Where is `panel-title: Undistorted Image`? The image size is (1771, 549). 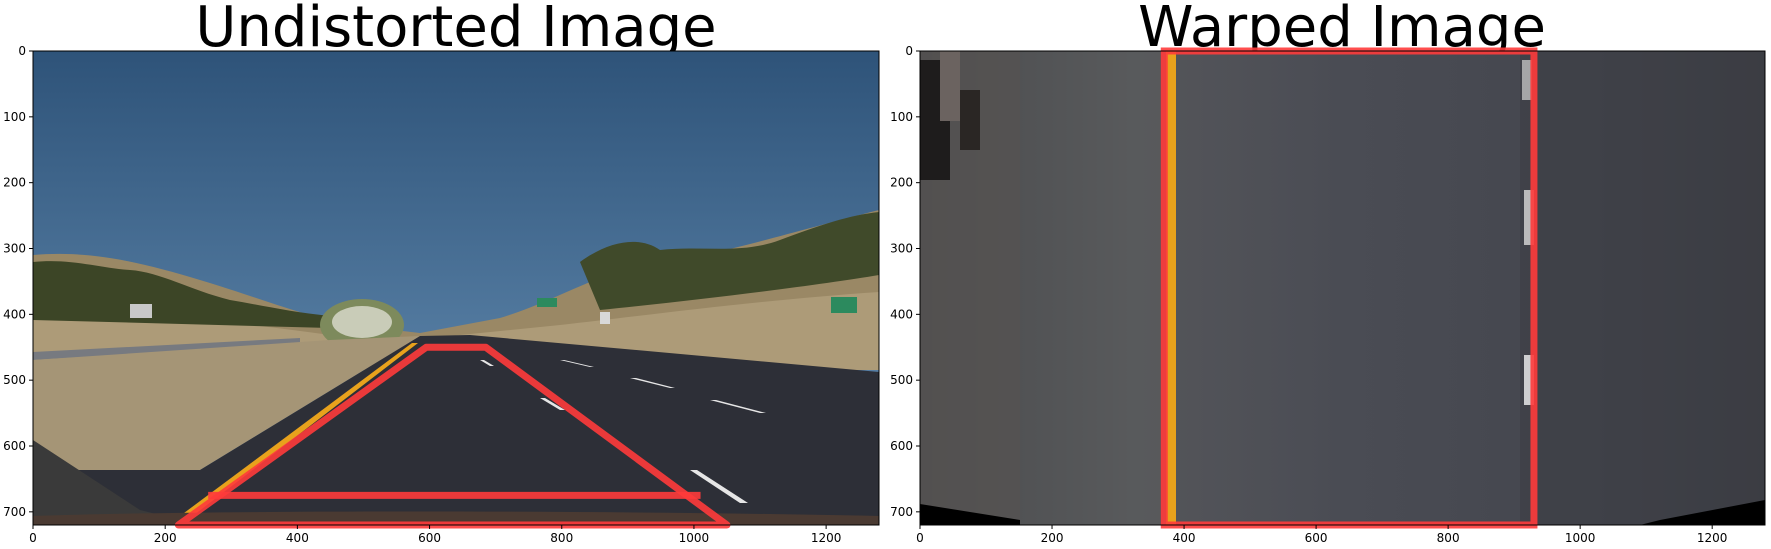 panel-title: Undistorted Image is located at coordinates (455, 30).